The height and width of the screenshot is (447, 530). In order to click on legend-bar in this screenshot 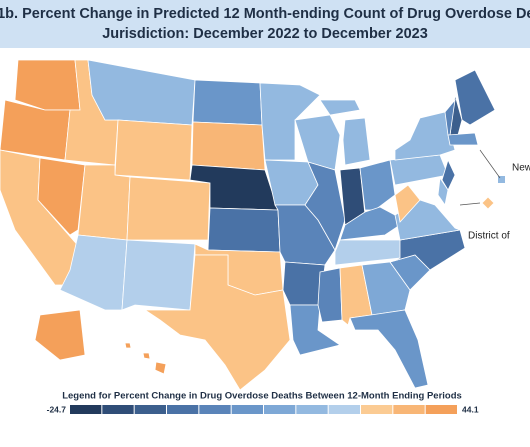, I will do `click(263, 409)`.